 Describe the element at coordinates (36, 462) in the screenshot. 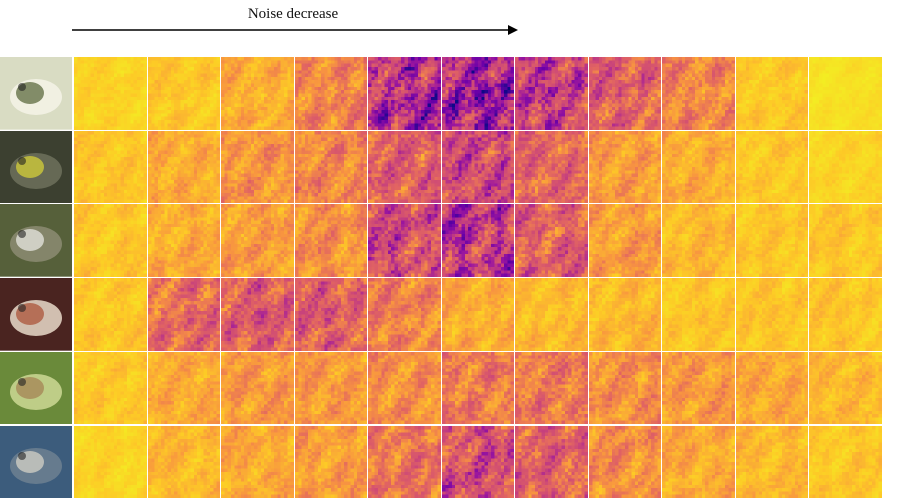

I see `heron-icon` at that location.